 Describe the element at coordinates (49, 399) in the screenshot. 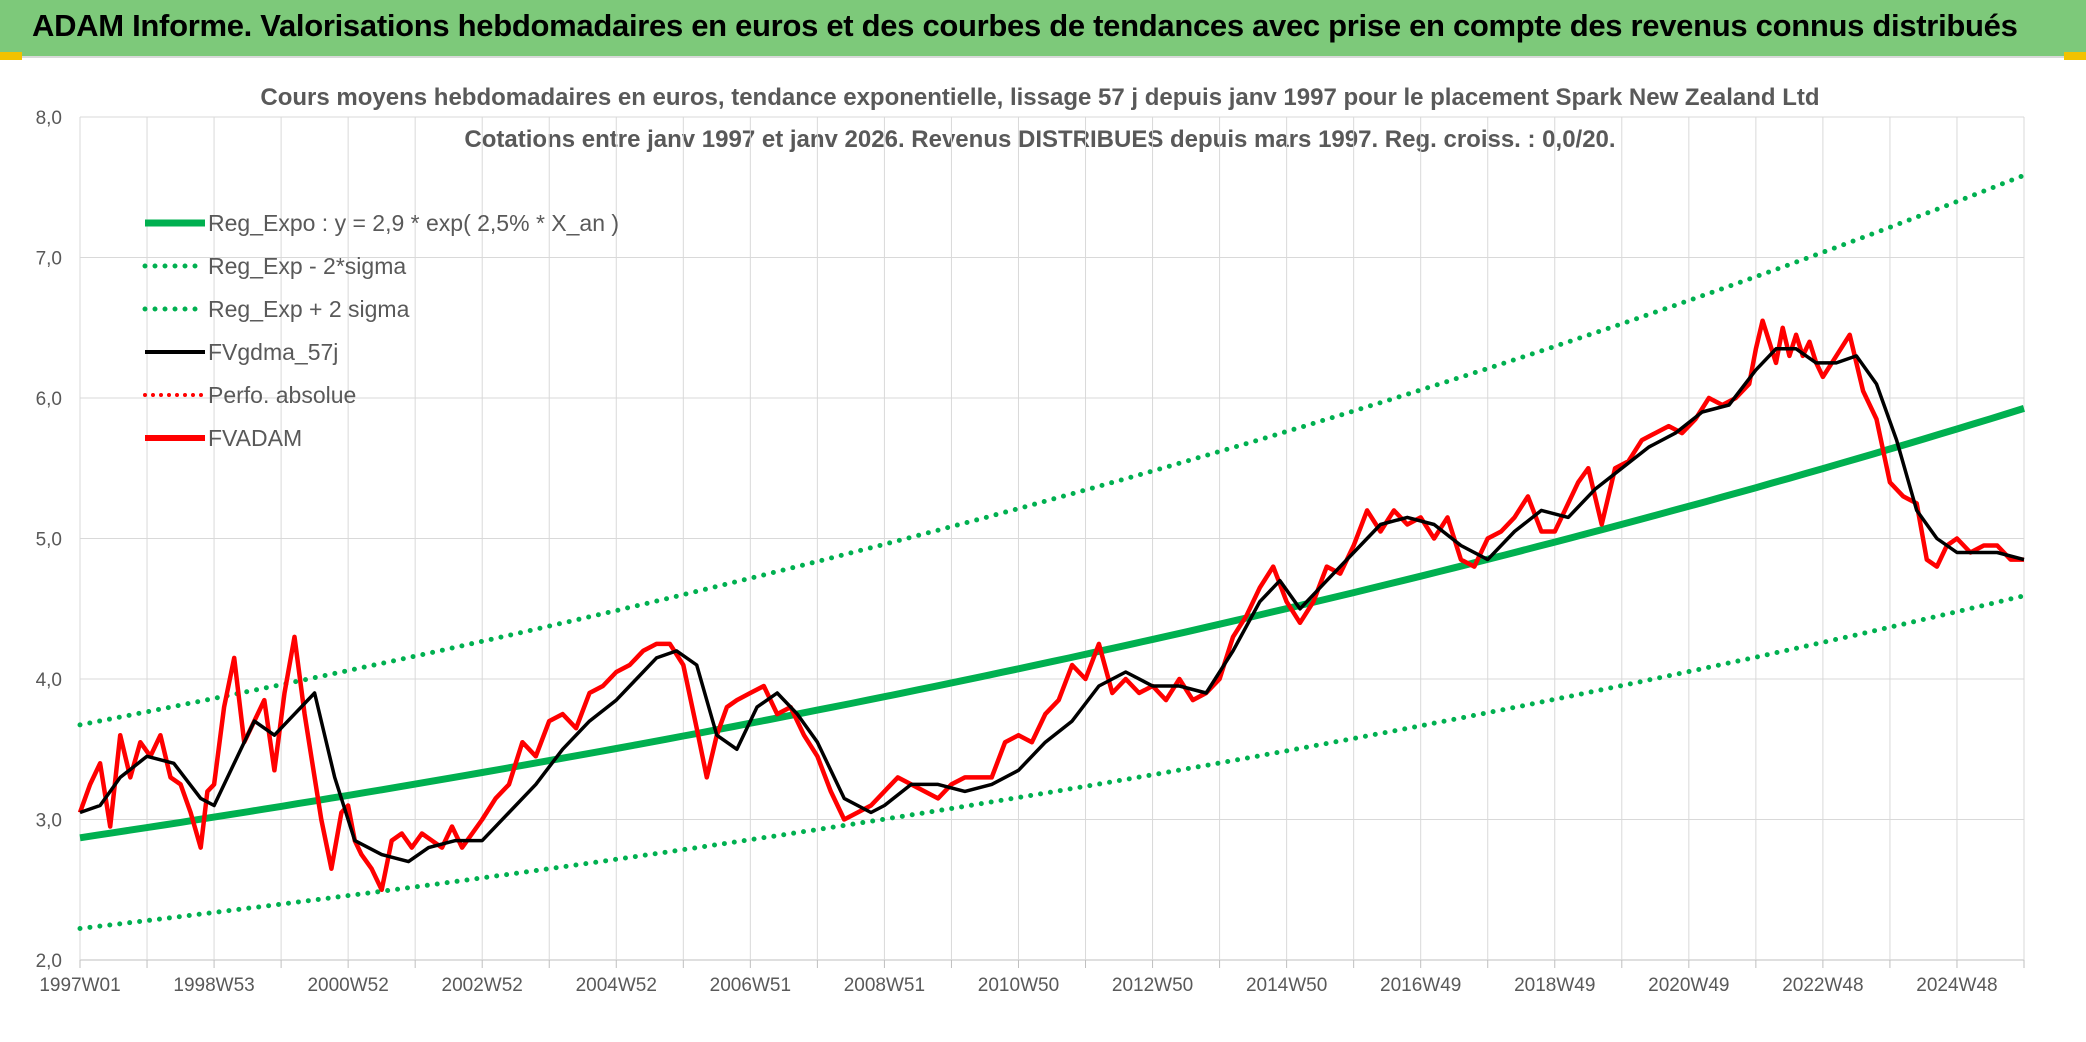

I see `y-tick-label: 6,0` at that location.